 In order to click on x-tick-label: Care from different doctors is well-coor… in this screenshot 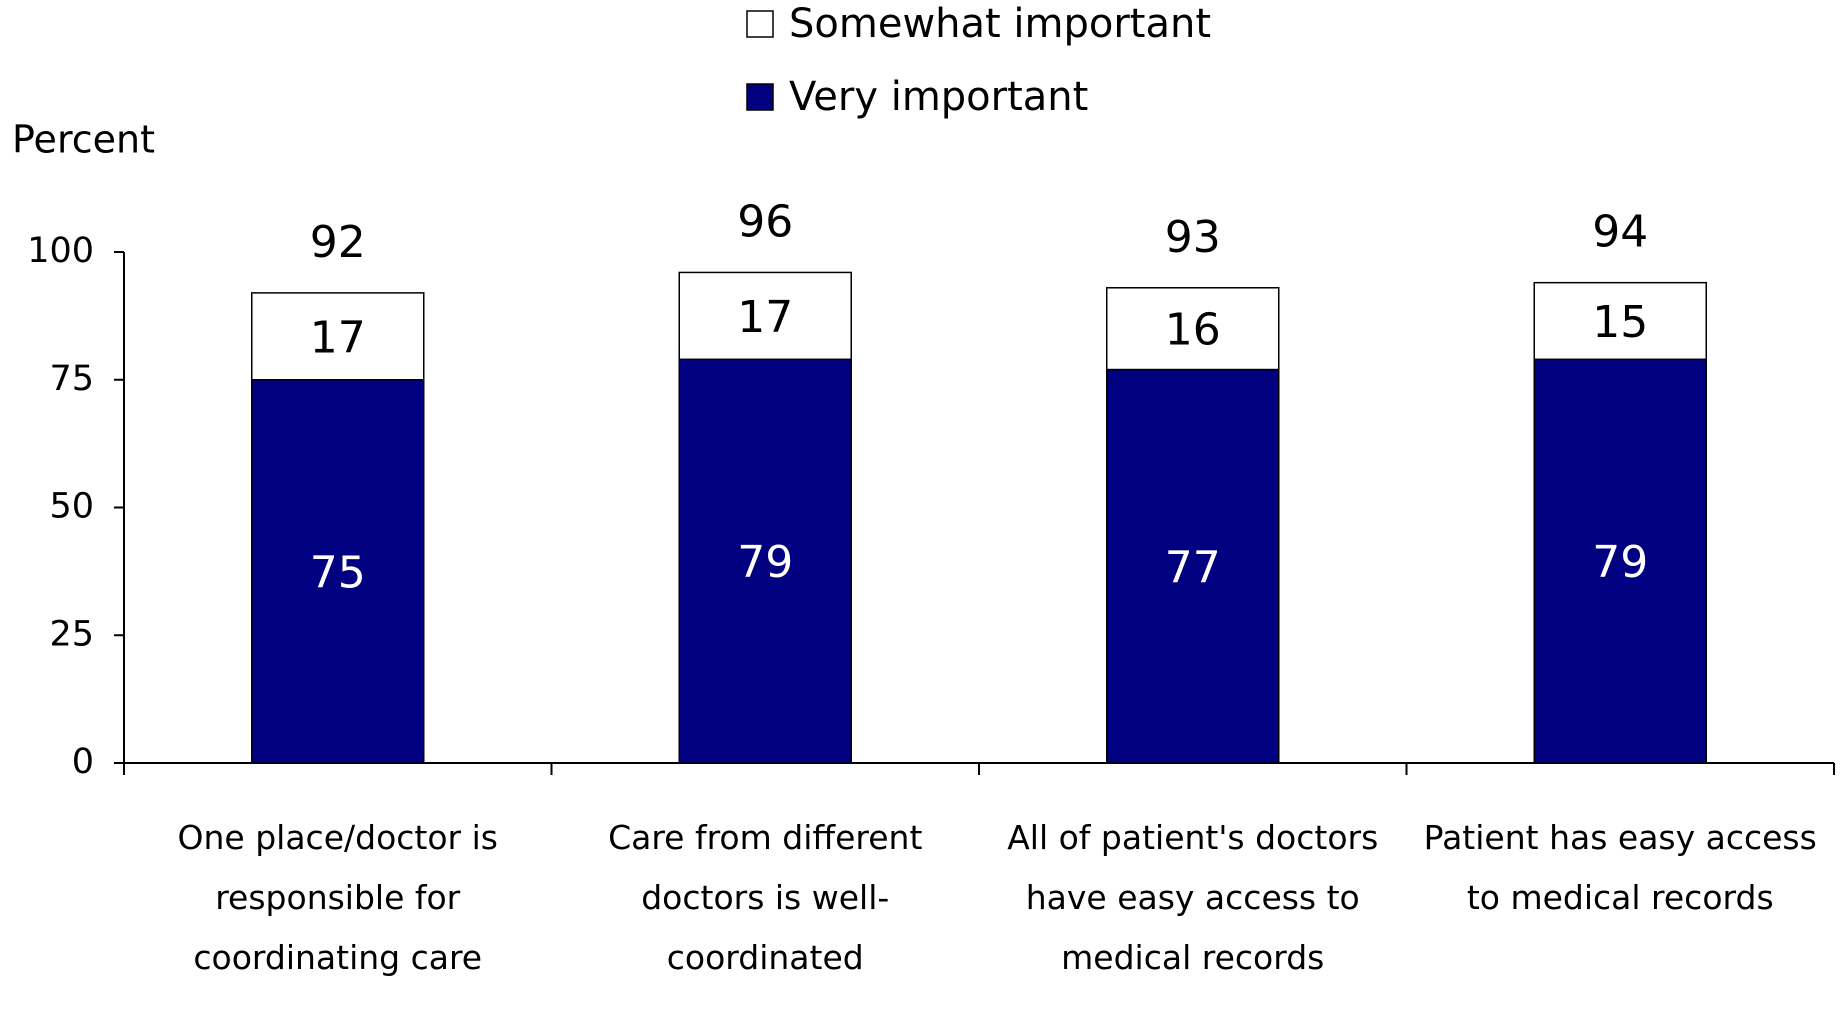, I will do `click(765, 897)`.